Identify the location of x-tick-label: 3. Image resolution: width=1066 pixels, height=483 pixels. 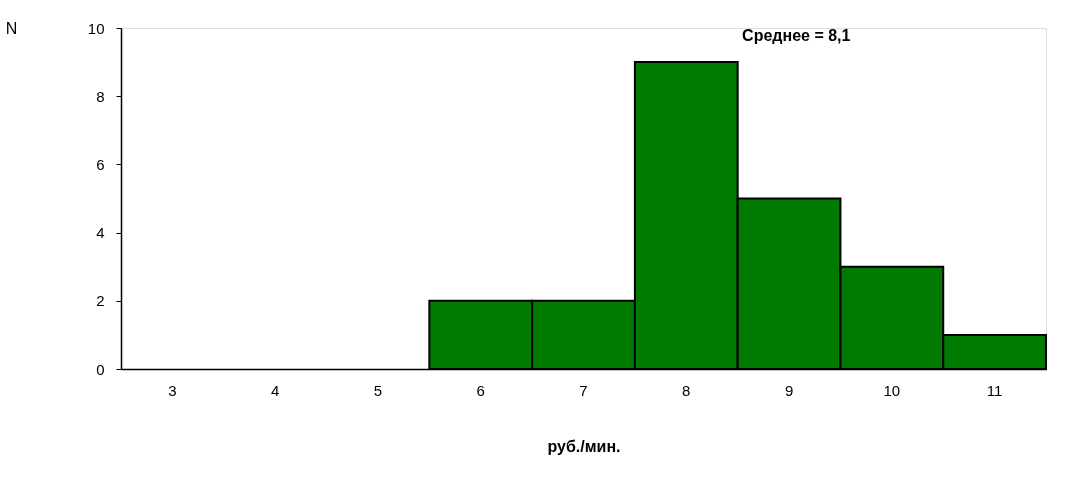
(172, 390).